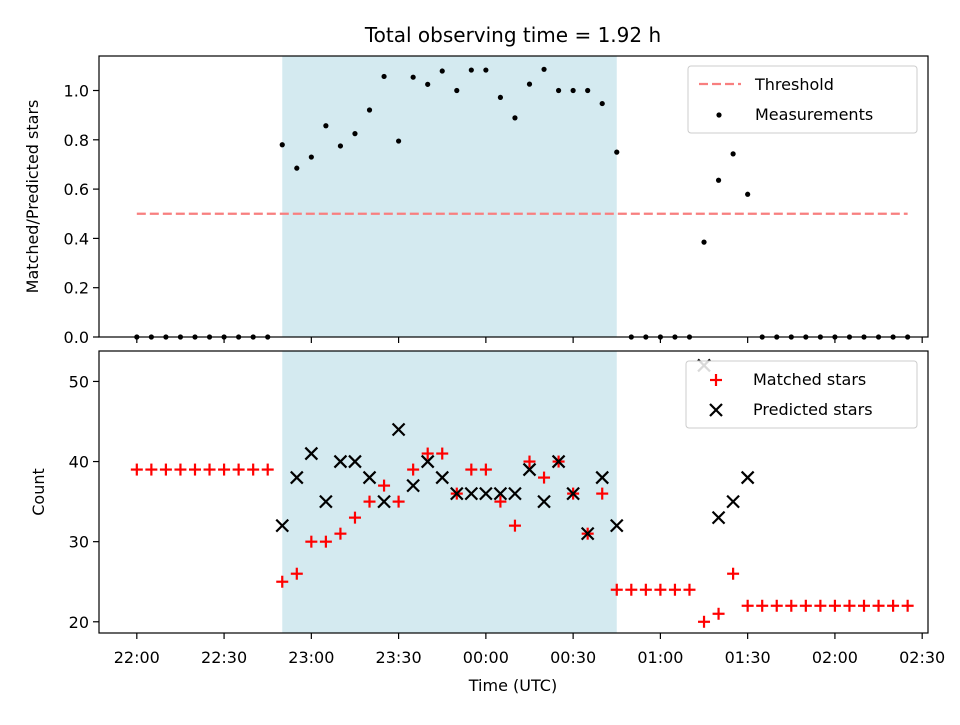  I want to click on x-tick-label: 23:00, so click(311, 657).